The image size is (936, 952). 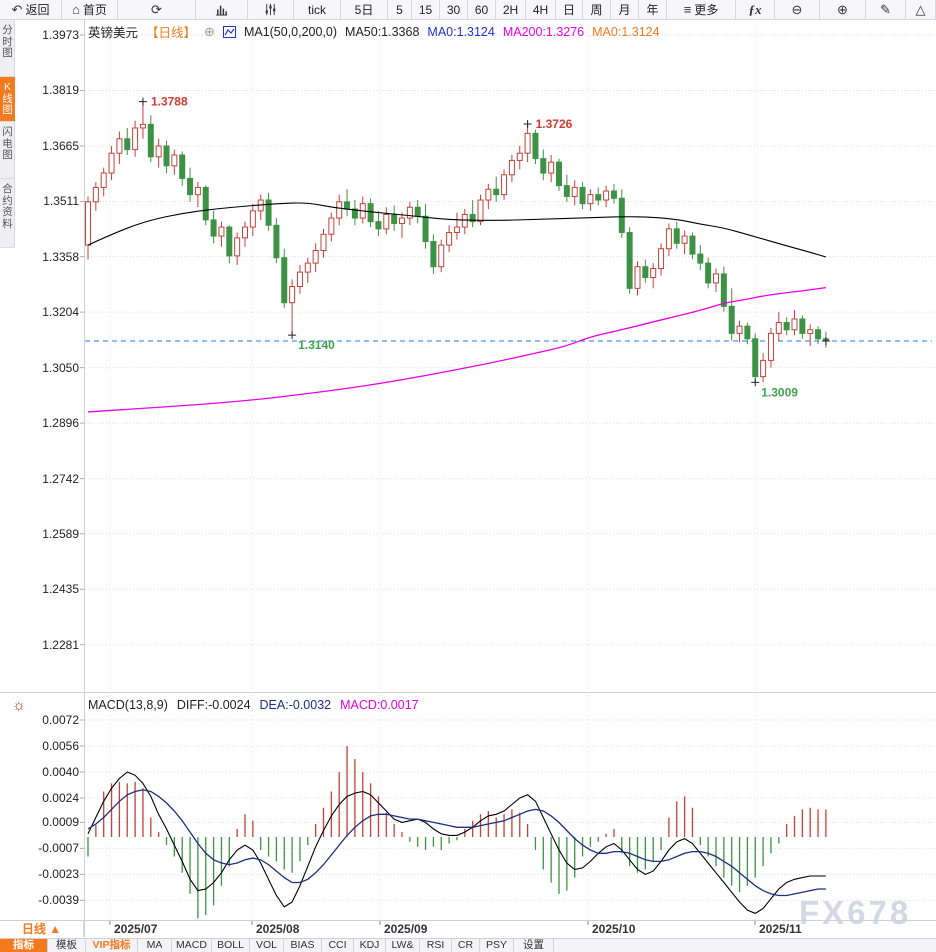 I want to click on zoom-out-icon: ⊖, so click(x=797, y=9).